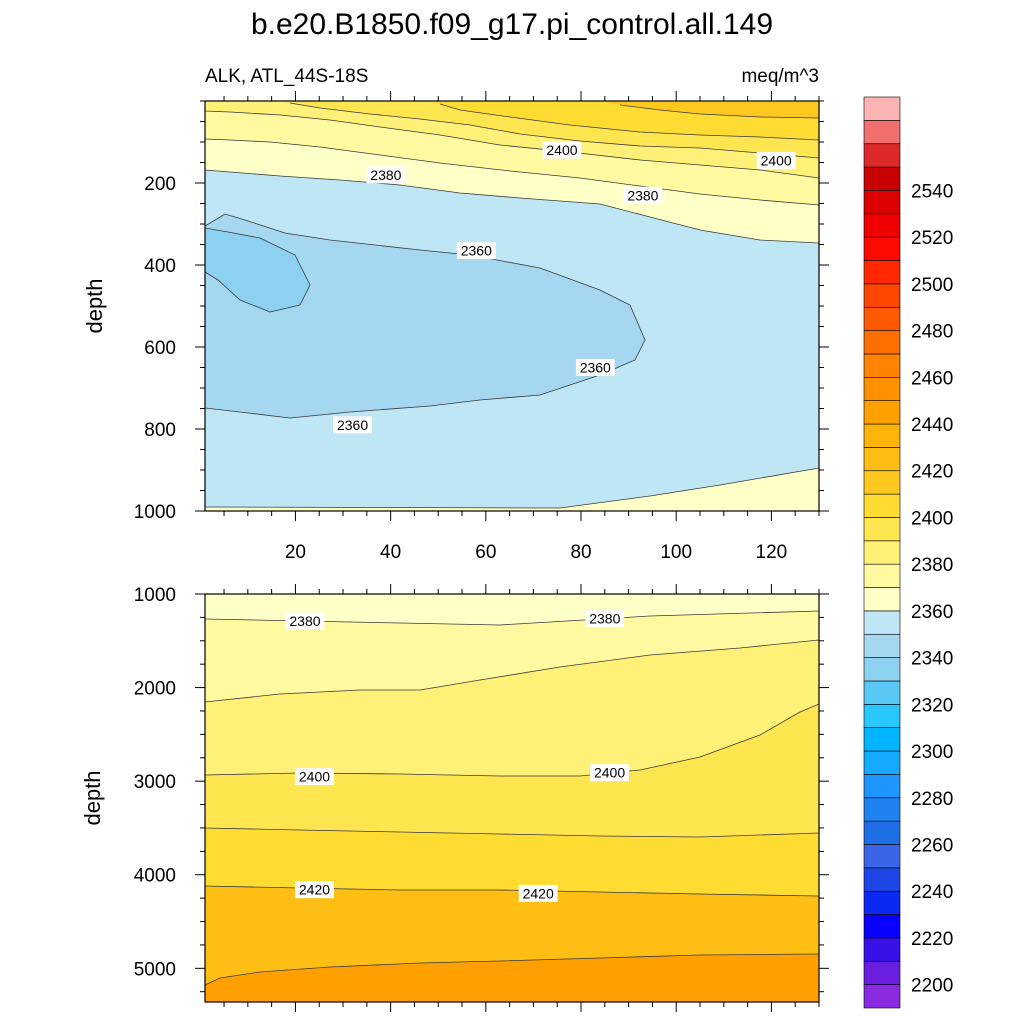  What do you see at coordinates (932, 565) in the screenshot?
I see `colorbar-label: 2380` at bounding box center [932, 565].